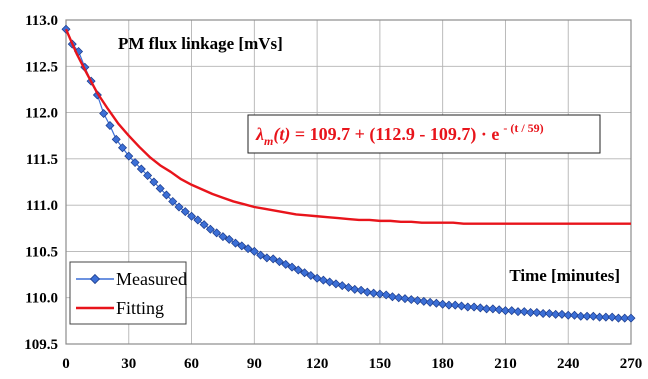 Image resolution: width=648 pixels, height=379 pixels. What do you see at coordinates (41, 299) in the screenshot?
I see `y-tick-label: 110.0` at bounding box center [41, 299].